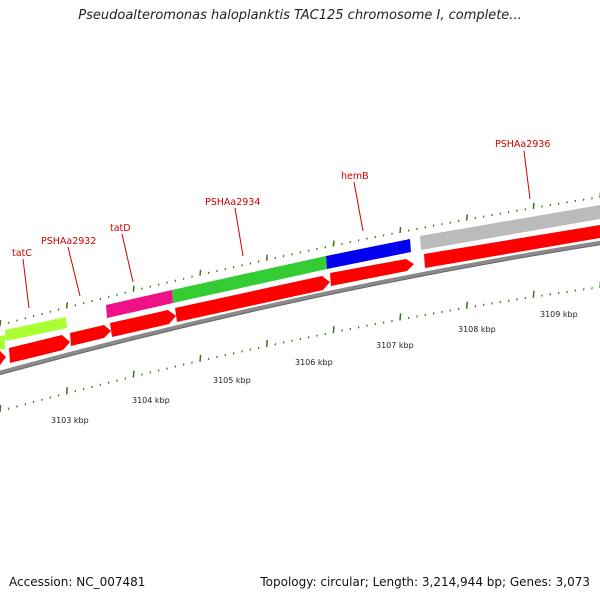 The width and height of the screenshot is (600, 600). Describe the element at coordinates (120, 228) in the screenshot. I see `gene-label: tatD` at that location.